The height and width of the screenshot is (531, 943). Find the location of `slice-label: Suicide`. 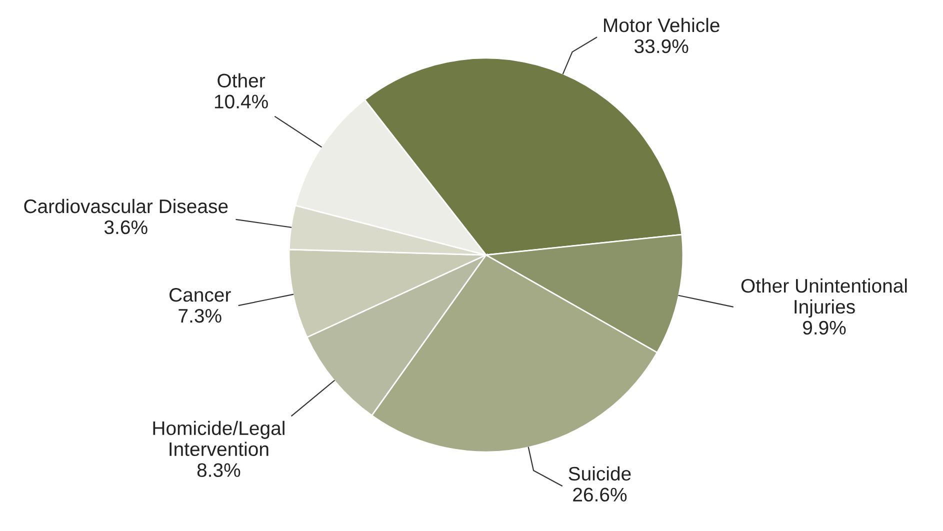

slice-label: Suicide is located at coordinates (599, 473).